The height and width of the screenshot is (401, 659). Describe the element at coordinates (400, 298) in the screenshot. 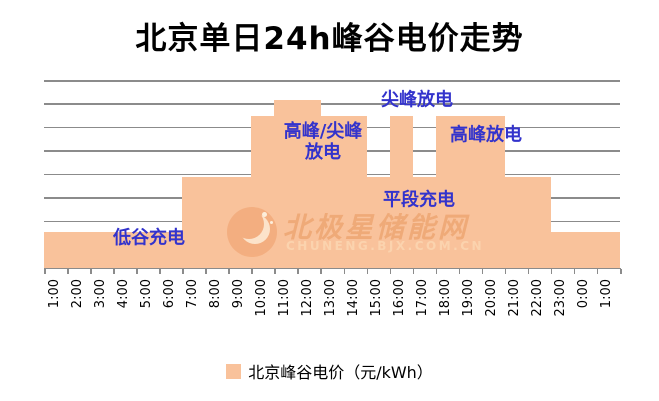

I see `x-tick-label: 16:00` at that location.